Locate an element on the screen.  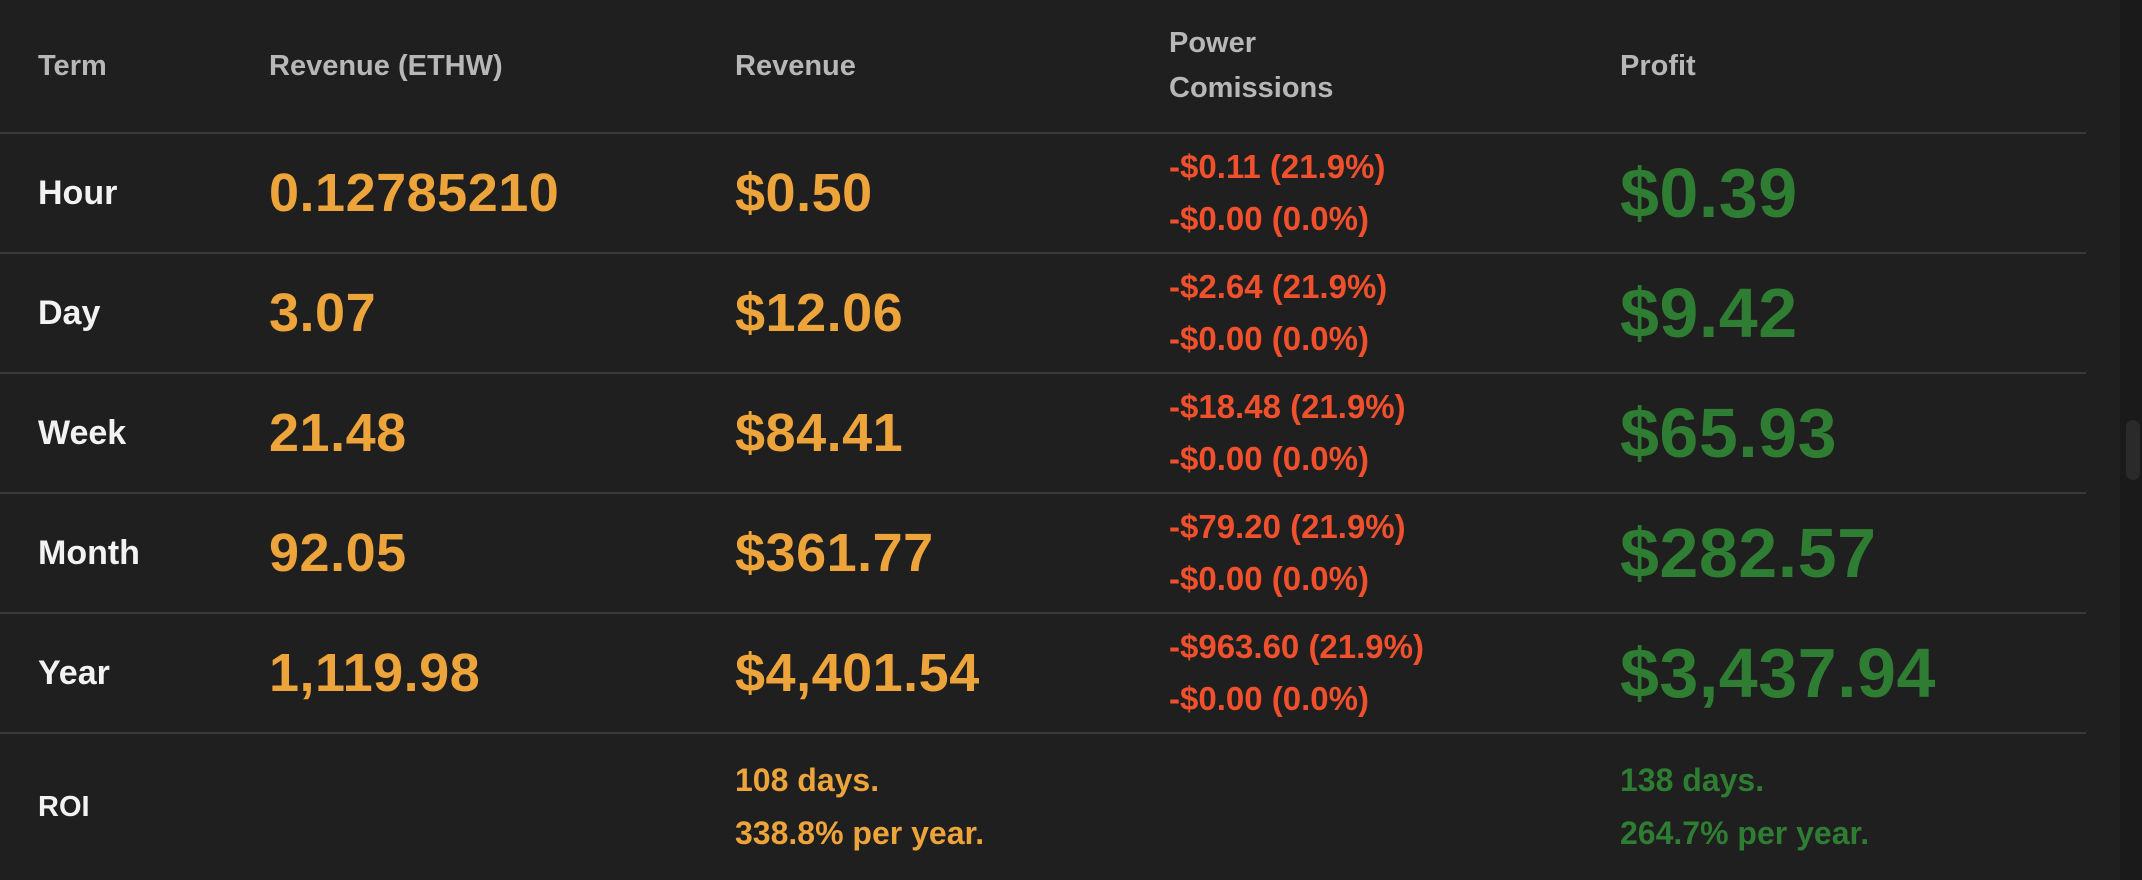
revenue-ethw-cell: 92.05 is located at coordinates (338, 553).